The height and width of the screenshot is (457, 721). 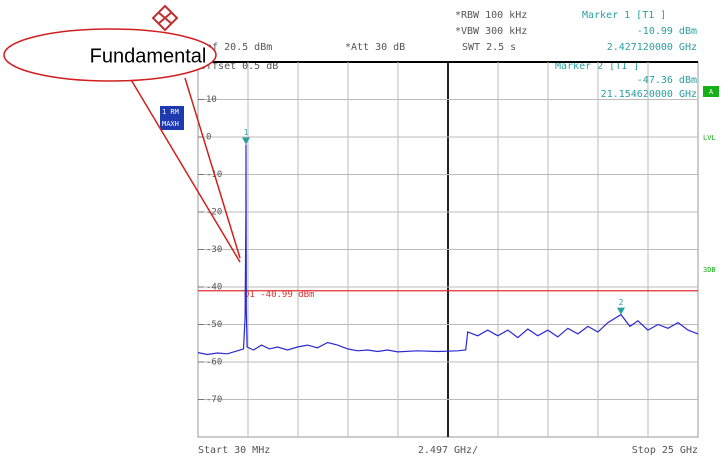 I want to click on marker-title: Marker 2 [T1 ], so click(x=597, y=66).